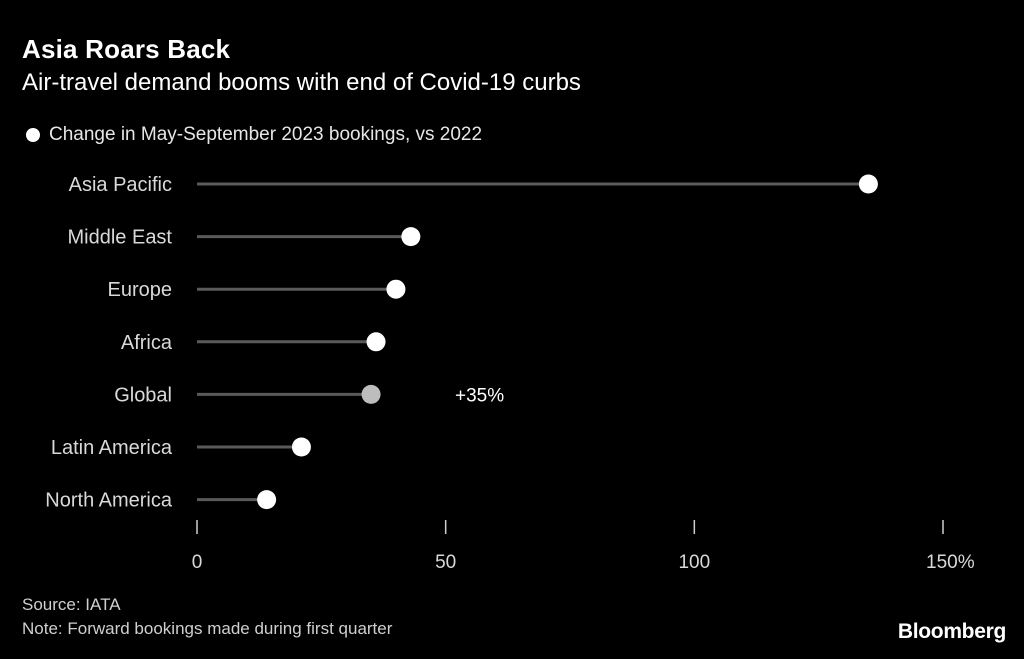  What do you see at coordinates (126, 49) in the screenshot?
I see `chart-title: Asia Roars Back` at bounding box center [126, 49].